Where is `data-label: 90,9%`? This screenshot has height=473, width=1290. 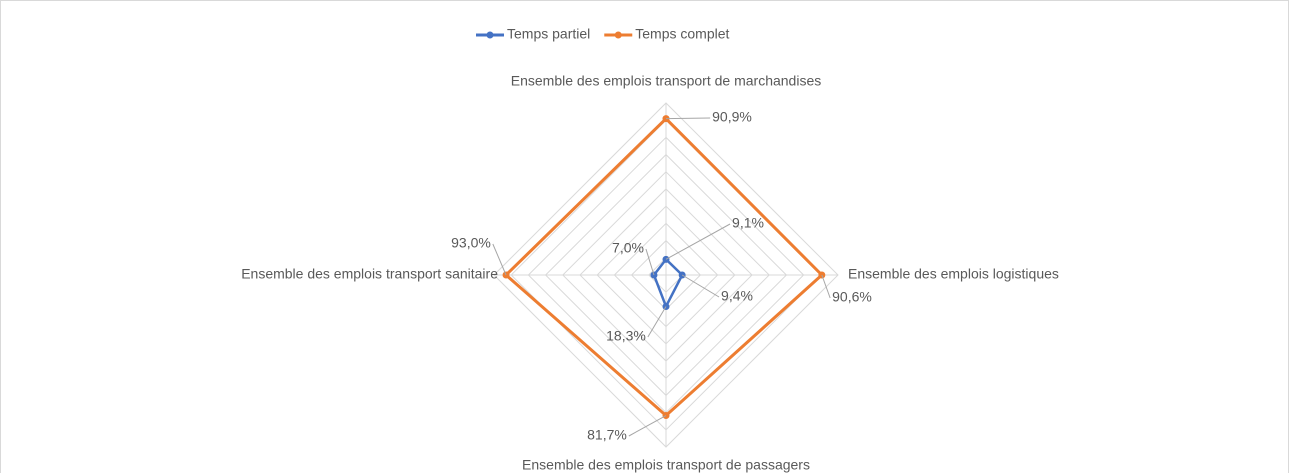
data-label: 90,9% is located at coordinates (732, 117).